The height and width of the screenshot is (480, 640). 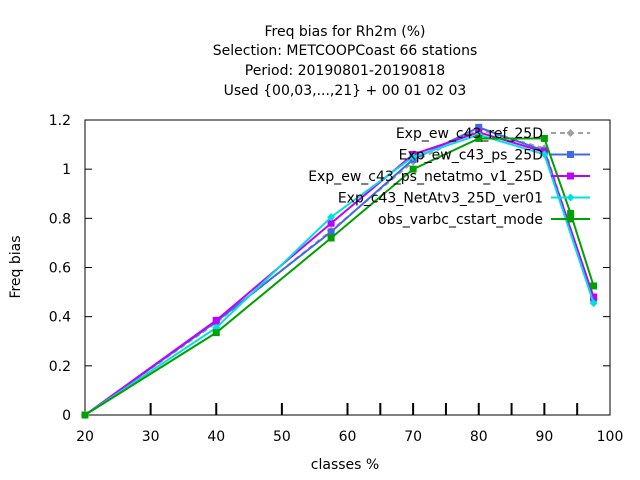 I want to click on title-line-3: Period: 20190801-20190818, so click(x=345, y=71).